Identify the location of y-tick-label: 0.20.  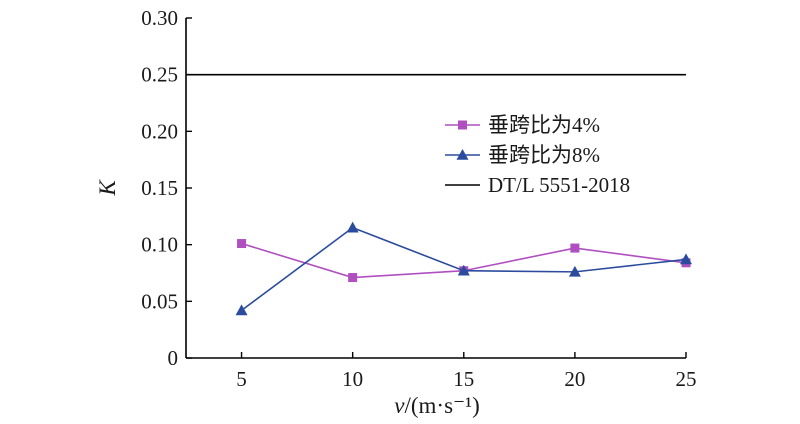
(159, 131).